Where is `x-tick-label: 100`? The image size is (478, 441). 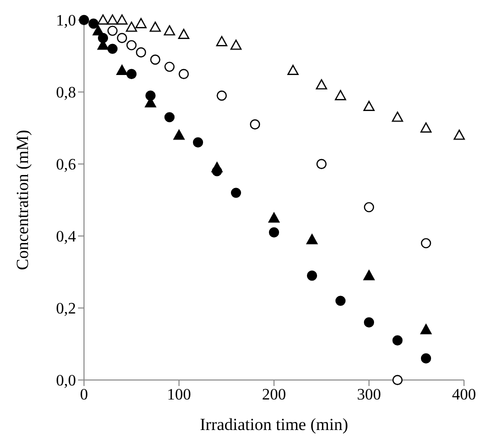 x-tick-label: 100 is located at coordinates (179, 395).